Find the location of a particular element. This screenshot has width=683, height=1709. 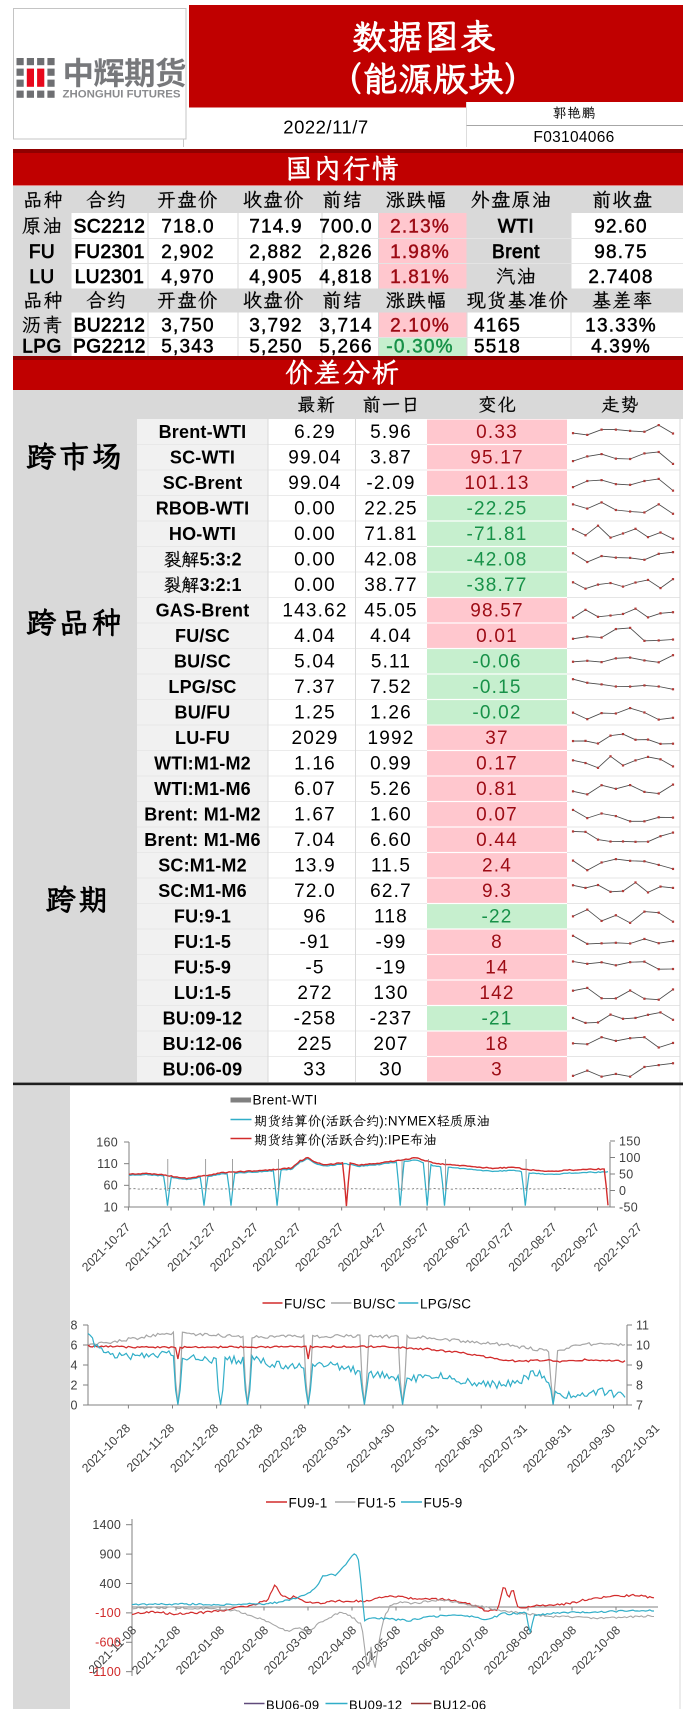

svg-text: 6.60 is located at coordinates (391, 840).